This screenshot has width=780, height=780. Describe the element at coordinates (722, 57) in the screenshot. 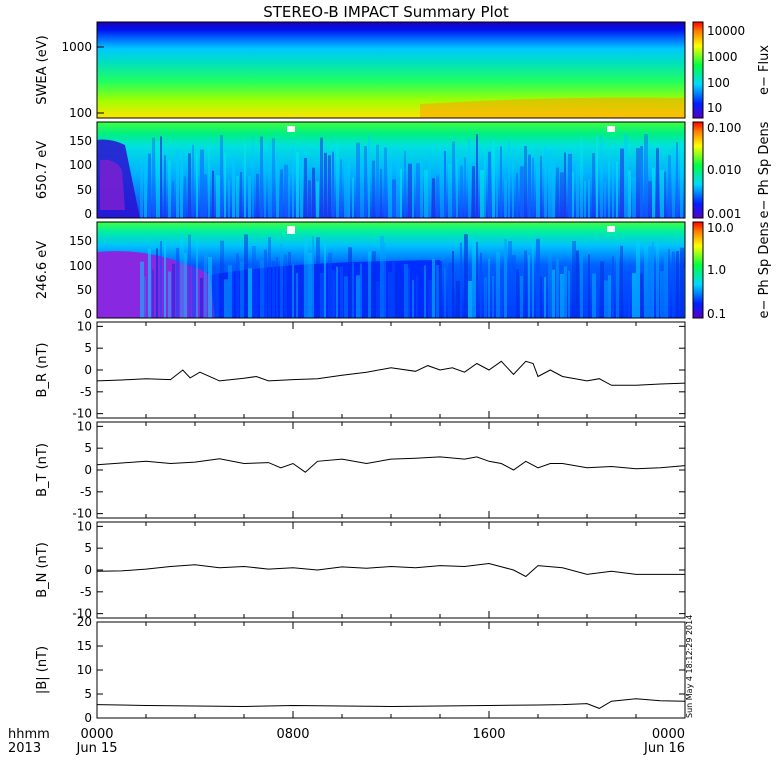

I see `colorbar-tick: 1000` at that location.